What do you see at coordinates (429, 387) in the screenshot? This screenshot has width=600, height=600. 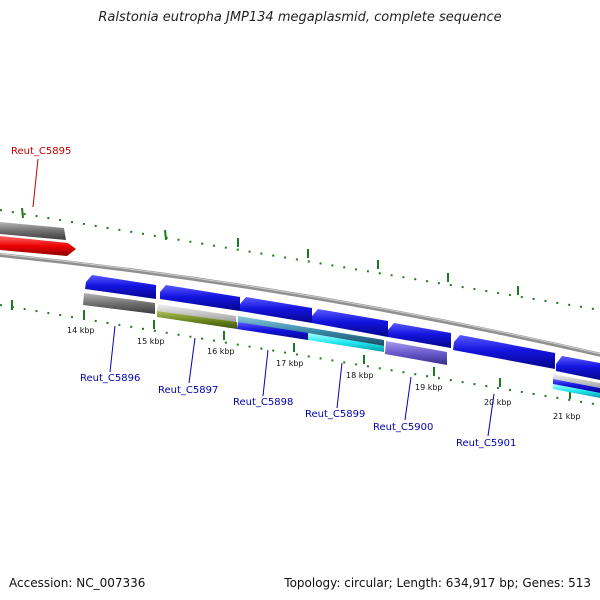 I see `scale-label: 19 kbp` at bounding box center [429, 387].